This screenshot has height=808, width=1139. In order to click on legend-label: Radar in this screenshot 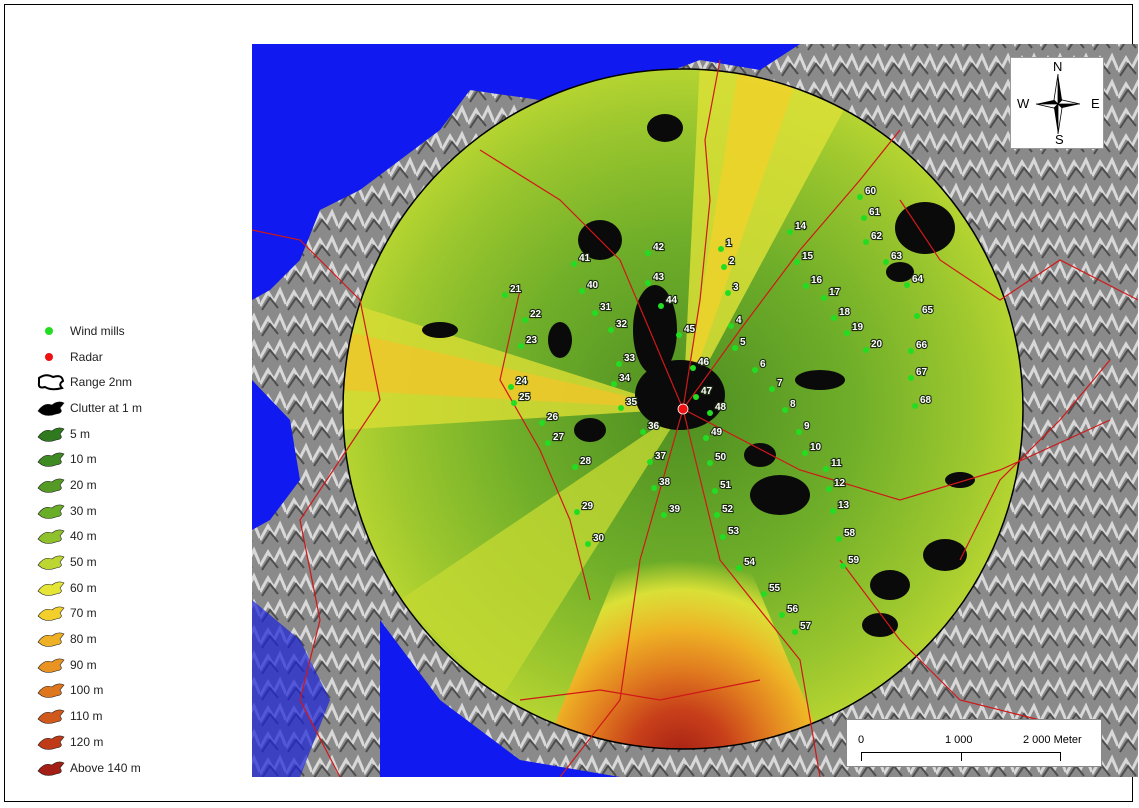, I will do `click(86, 356)`.